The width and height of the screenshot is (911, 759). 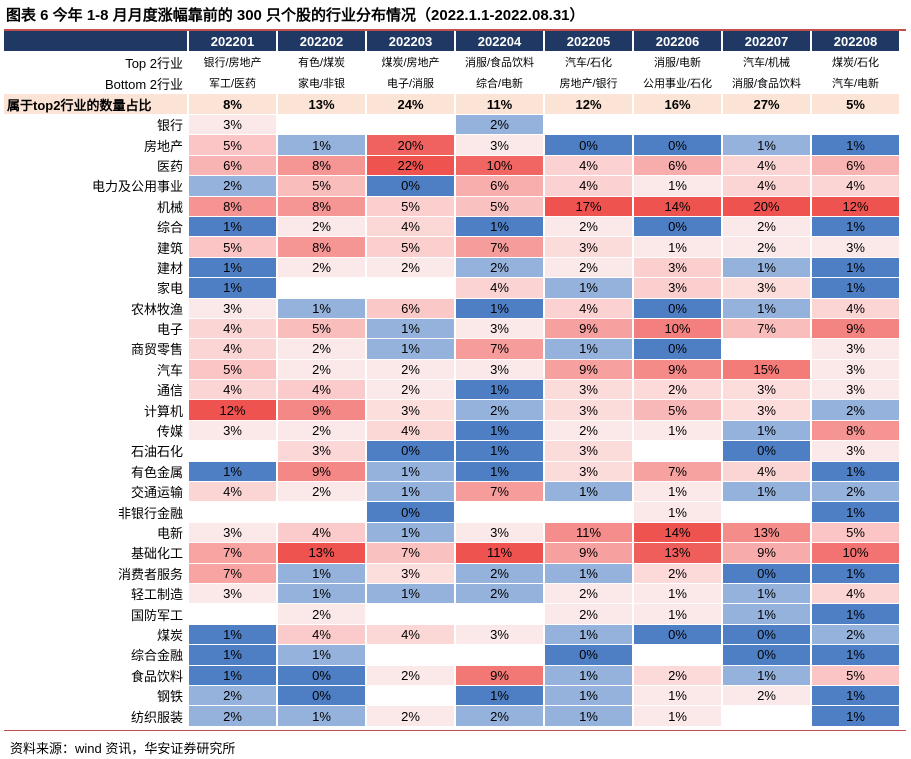 I want to click on industry-label: 非银行金融, so click(x=96, y=512).